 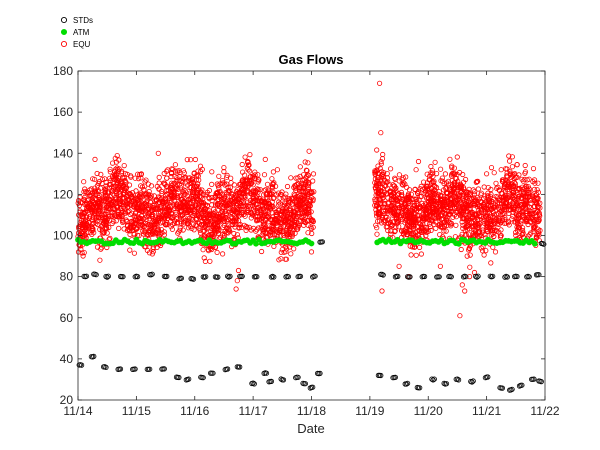 What do you see at coordinates (428, 411) in the screenshot?
I see `x-tick-label: 11/20` at bounding box center [428, 411].